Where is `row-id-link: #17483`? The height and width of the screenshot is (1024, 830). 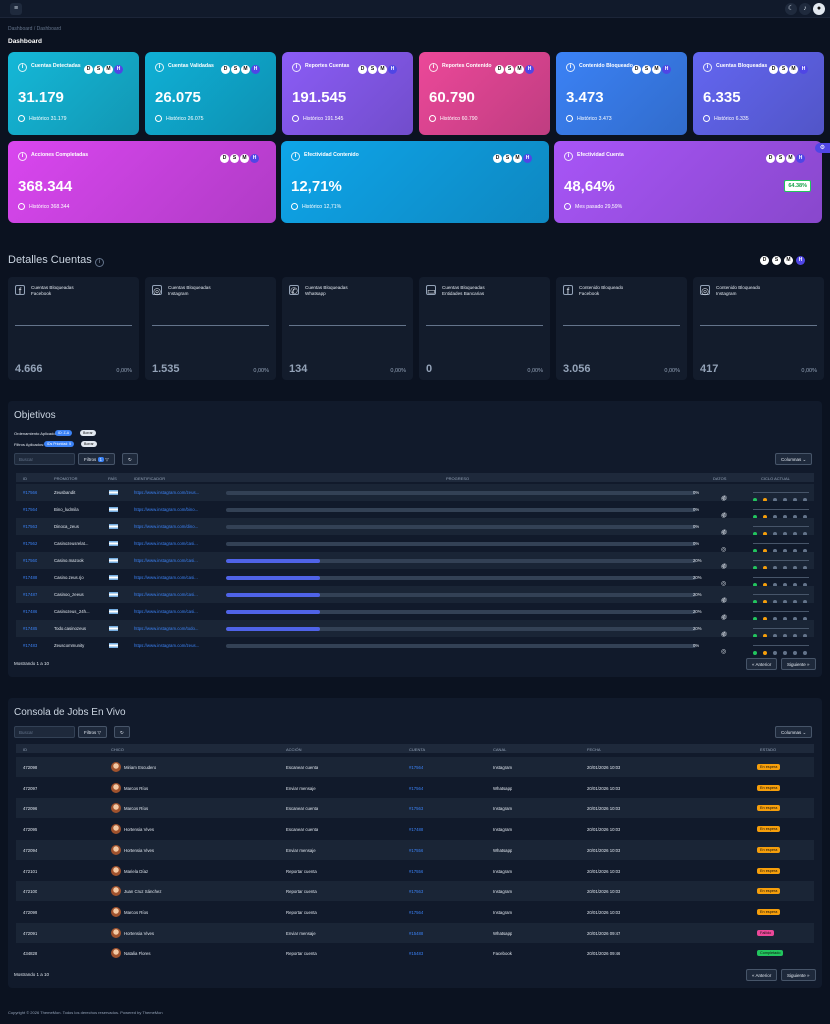 row-id-link: #17483 is located at coordinates (30, 645).